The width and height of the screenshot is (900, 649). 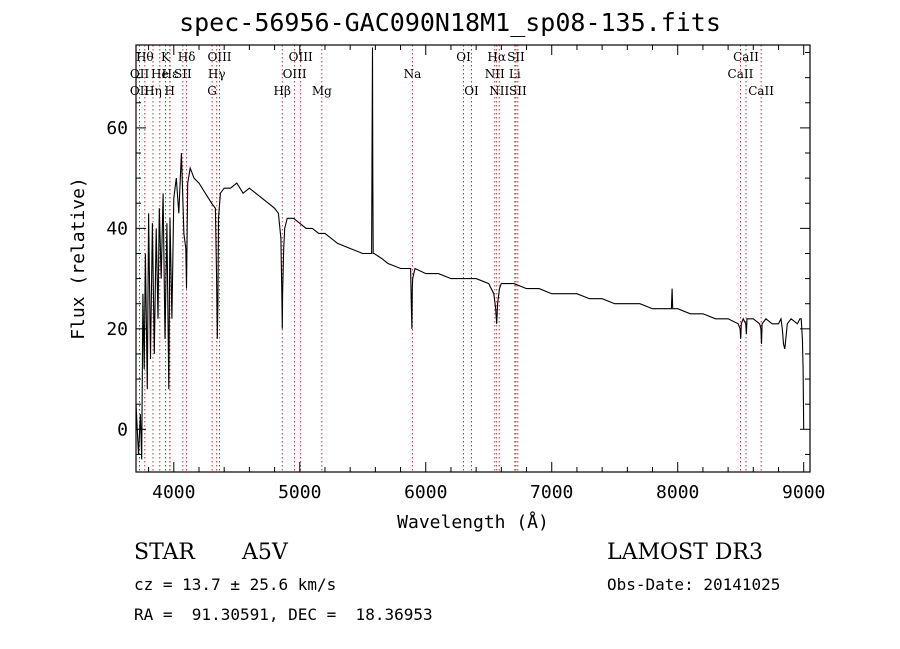 I want to click on line-label: K, so click(x=166, y=57).